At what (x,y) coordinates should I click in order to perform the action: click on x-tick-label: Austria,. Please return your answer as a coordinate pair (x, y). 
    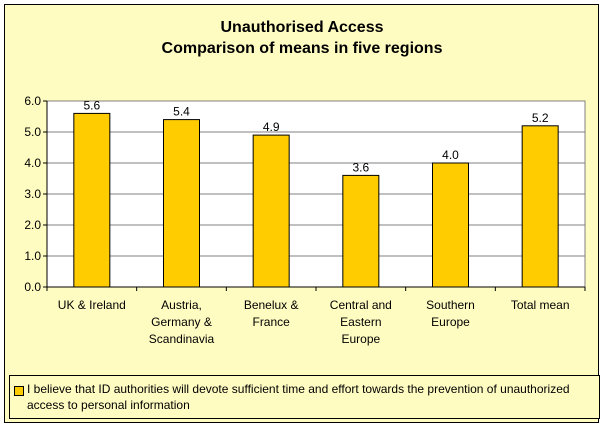
    Looking at the image, I should click on (181, 305).